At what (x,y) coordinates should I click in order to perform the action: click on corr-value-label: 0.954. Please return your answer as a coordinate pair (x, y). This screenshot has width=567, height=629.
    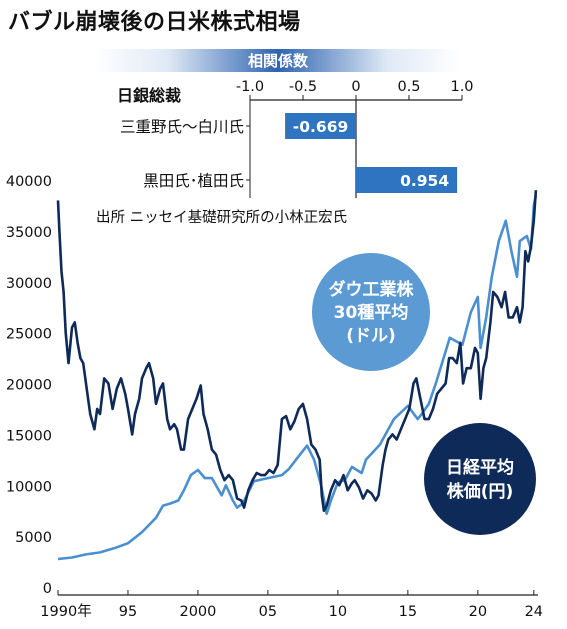
    Looking at the image, I should click on (424, 181).